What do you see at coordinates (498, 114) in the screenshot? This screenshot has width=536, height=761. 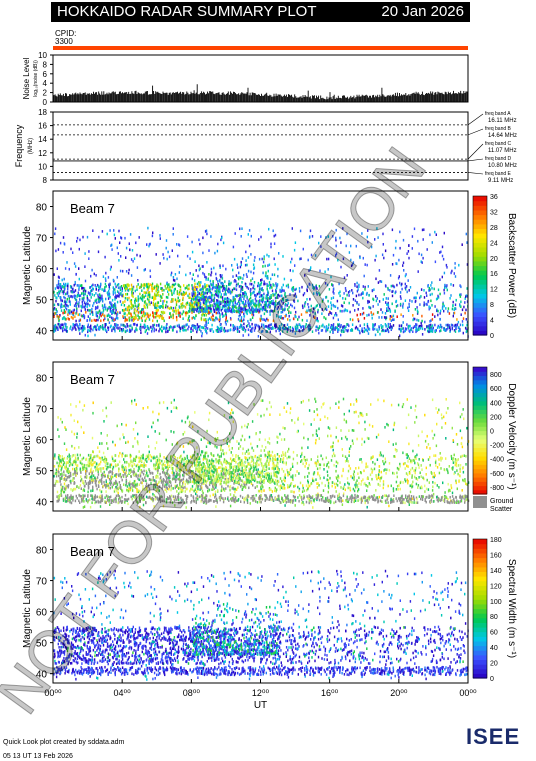 I see `freq-band-name: freq band A` at bounding box center [498, 114].